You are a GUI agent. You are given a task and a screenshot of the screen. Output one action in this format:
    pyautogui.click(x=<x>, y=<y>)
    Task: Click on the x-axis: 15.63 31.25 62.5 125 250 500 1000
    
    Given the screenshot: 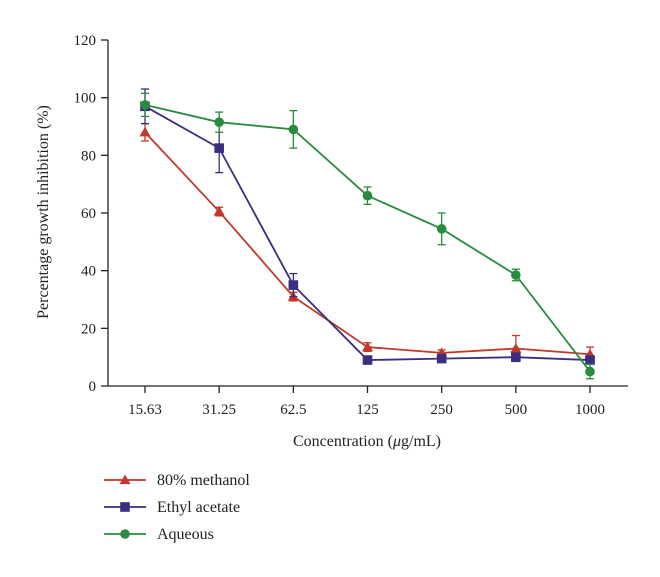 What is the action you would take?
    pyautogui.click(x=368, y=401)
    